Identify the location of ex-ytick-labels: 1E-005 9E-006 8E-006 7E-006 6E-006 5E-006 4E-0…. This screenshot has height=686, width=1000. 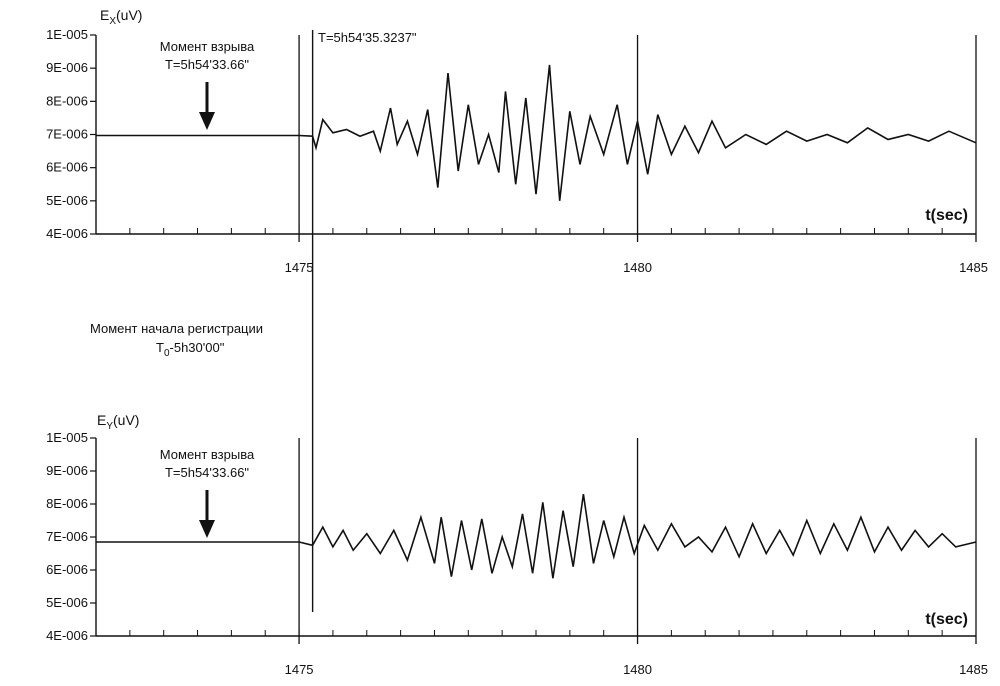
(67, 134).